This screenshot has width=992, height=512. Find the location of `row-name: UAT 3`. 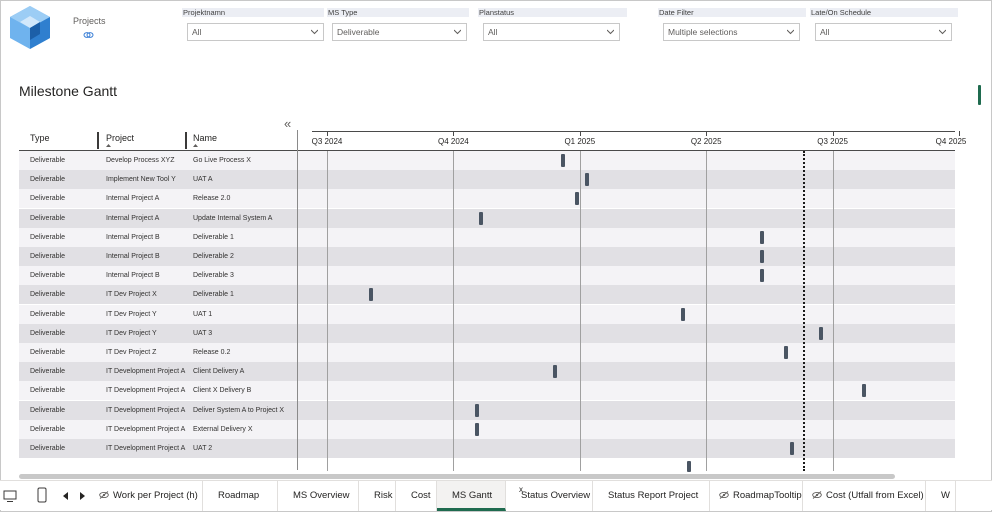

row-name: UAT 3 is located at coordinates (203, 333).